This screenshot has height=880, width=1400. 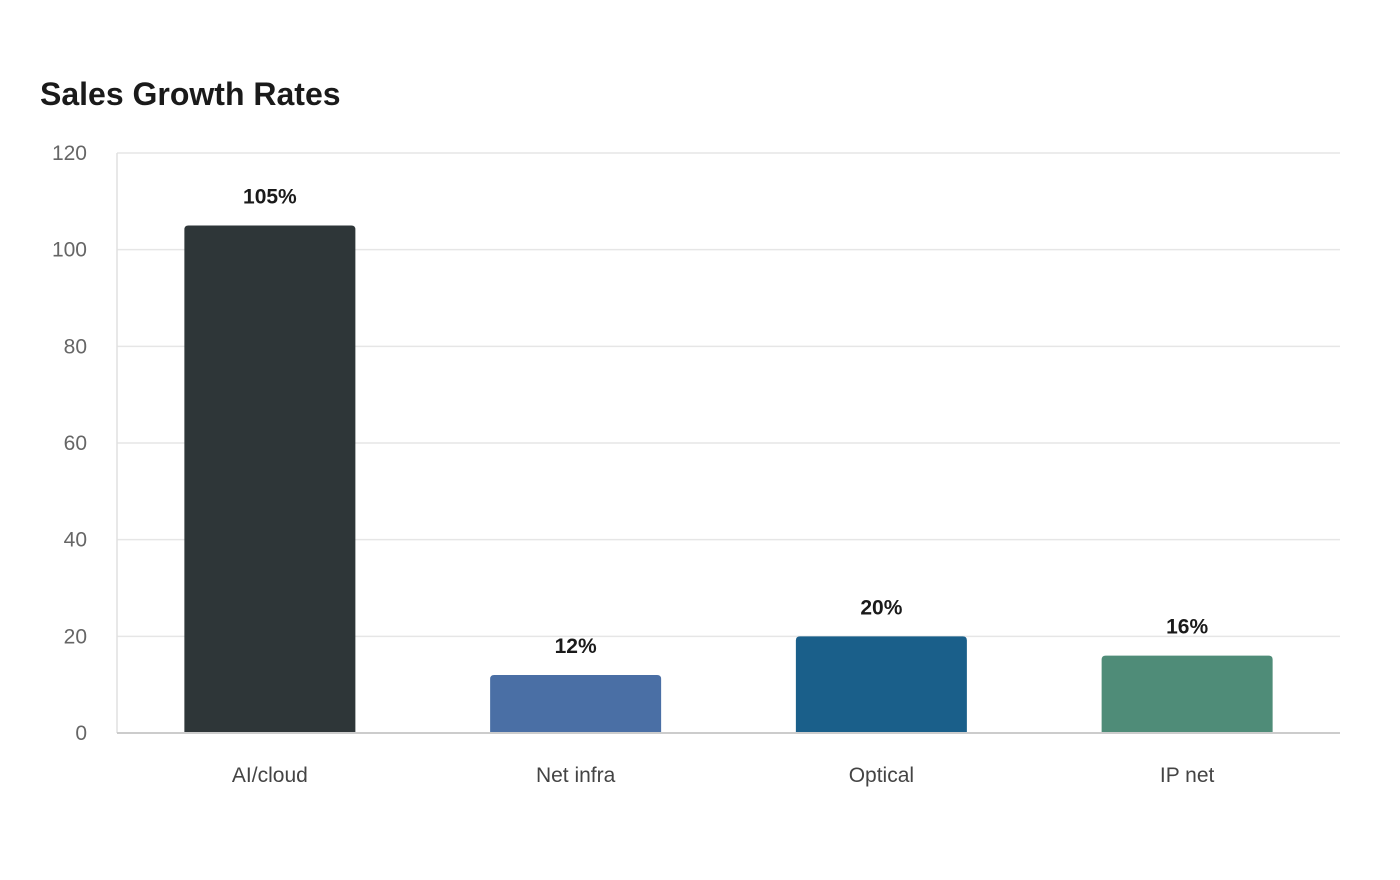 I want to click on bar-ip-net, so click(x=1187, y=694).